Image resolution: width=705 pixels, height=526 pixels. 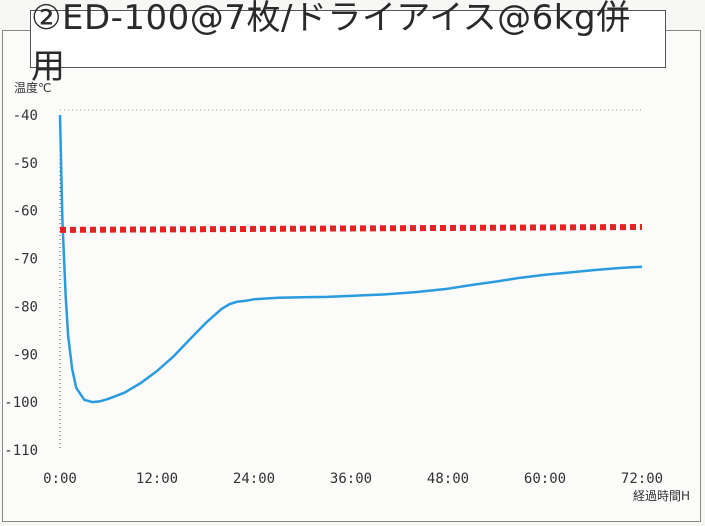 I want to click on x-tick-label: 36:00, so click(x=351, y=479).